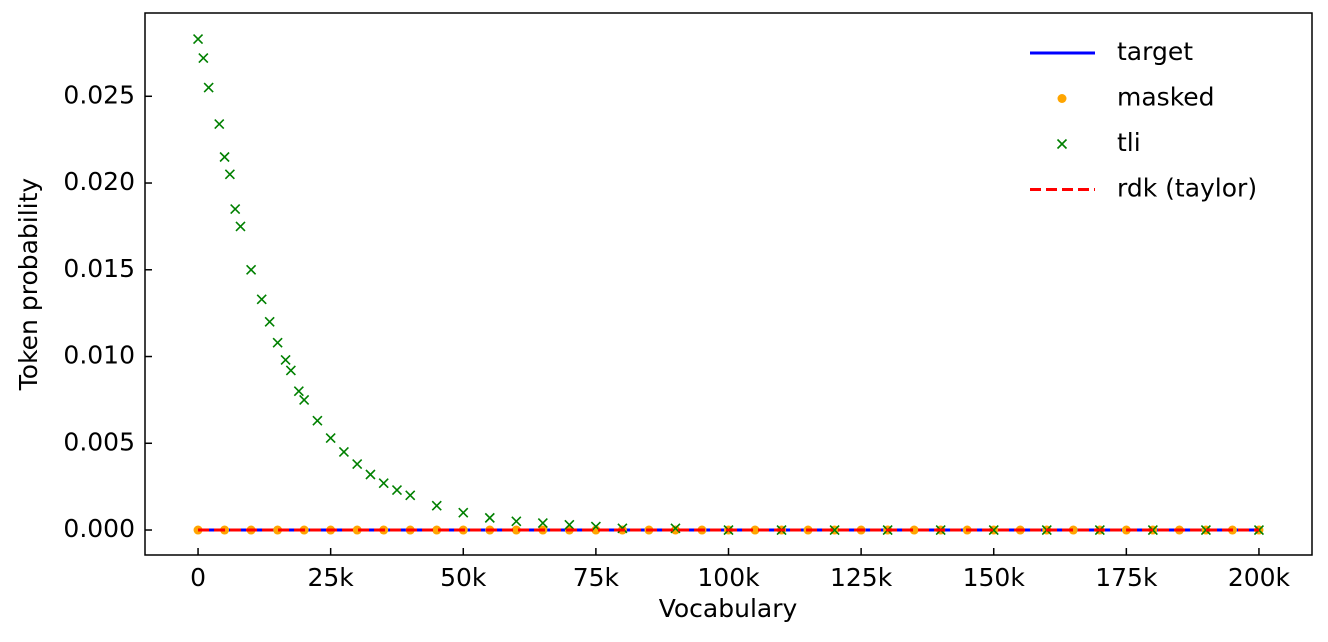  I want to click on x-tick-label: 200k, so click(1259, 577).